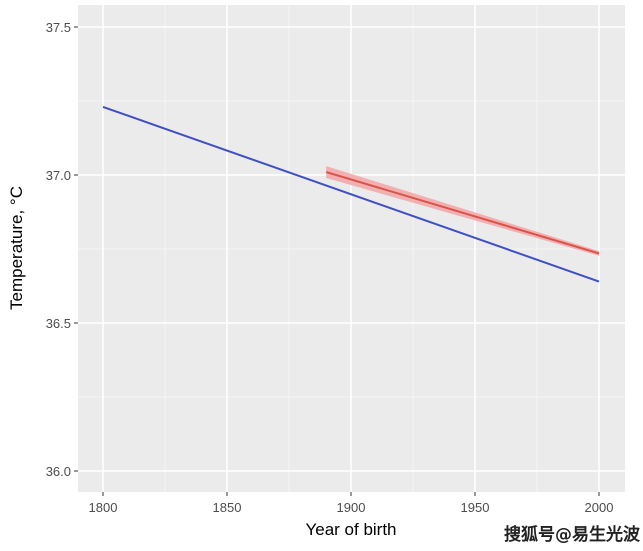 The width and height of the screenshot is (643, 551). Describe the element at coordinates (58, 27) in the screenshot. I see `y-tick-label: 37.5` at that location.